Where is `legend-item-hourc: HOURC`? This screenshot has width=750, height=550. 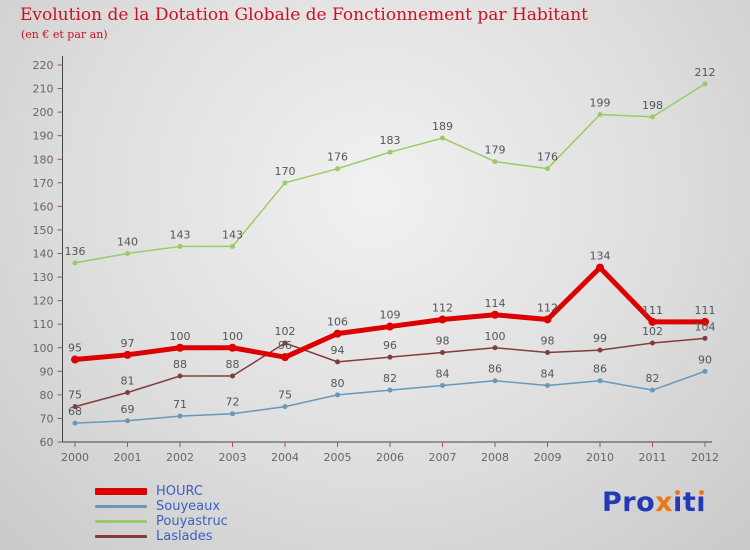 legend-item-hourc: HOURC is located at coordinates (161, 491).